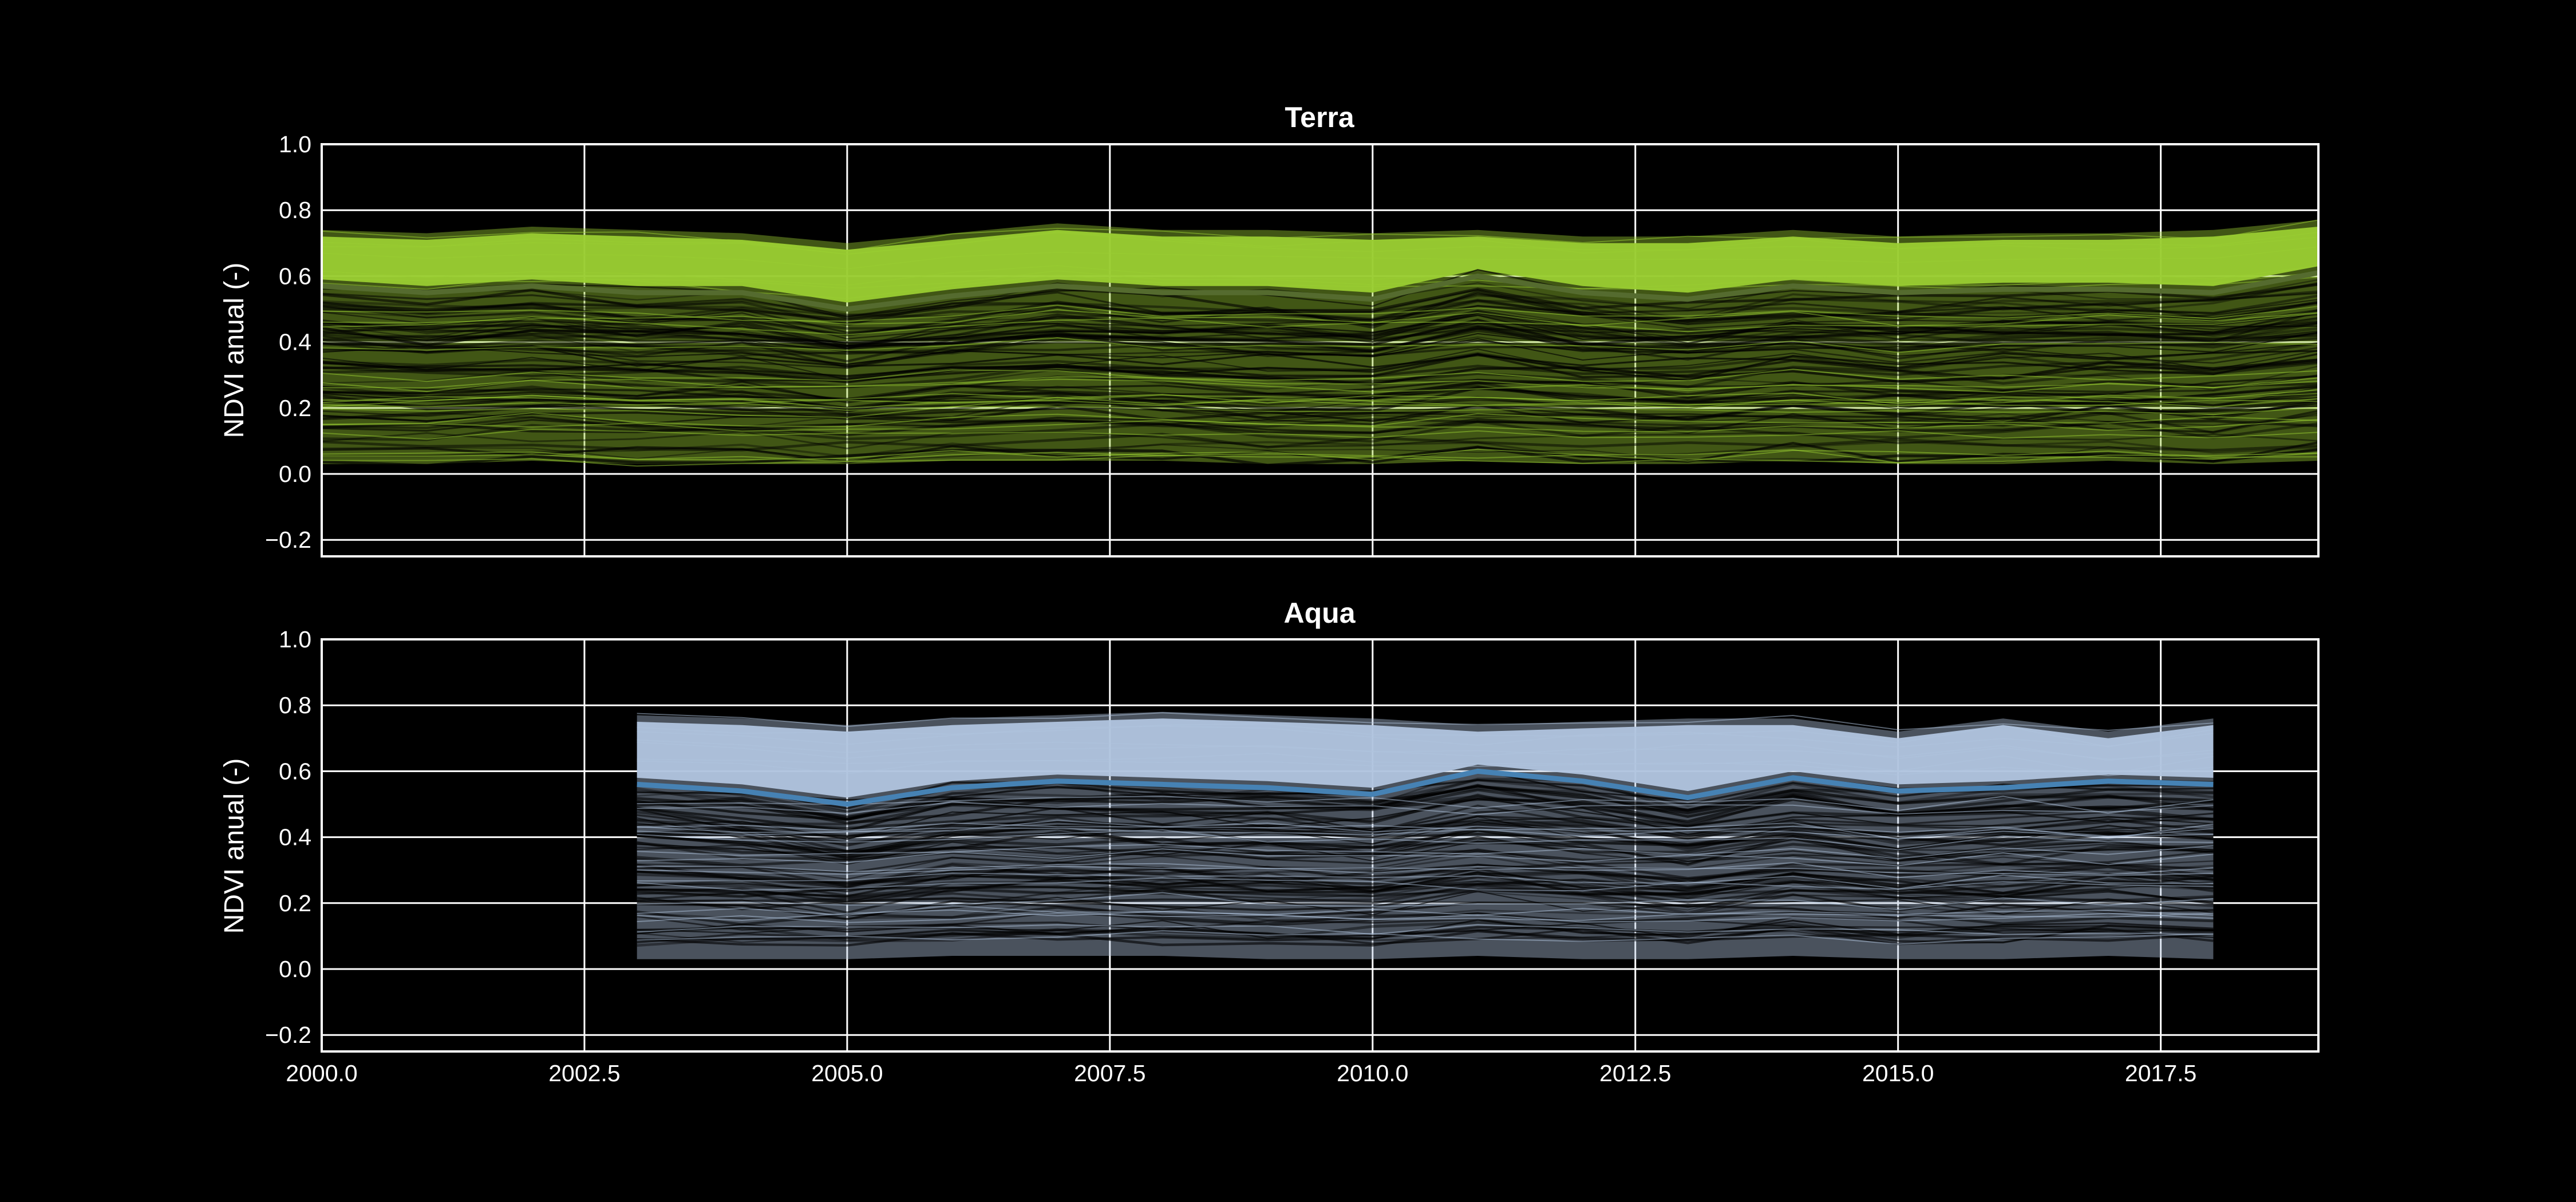  I want to click on aqua-ytick-label: 0.4, so click(295, 838).